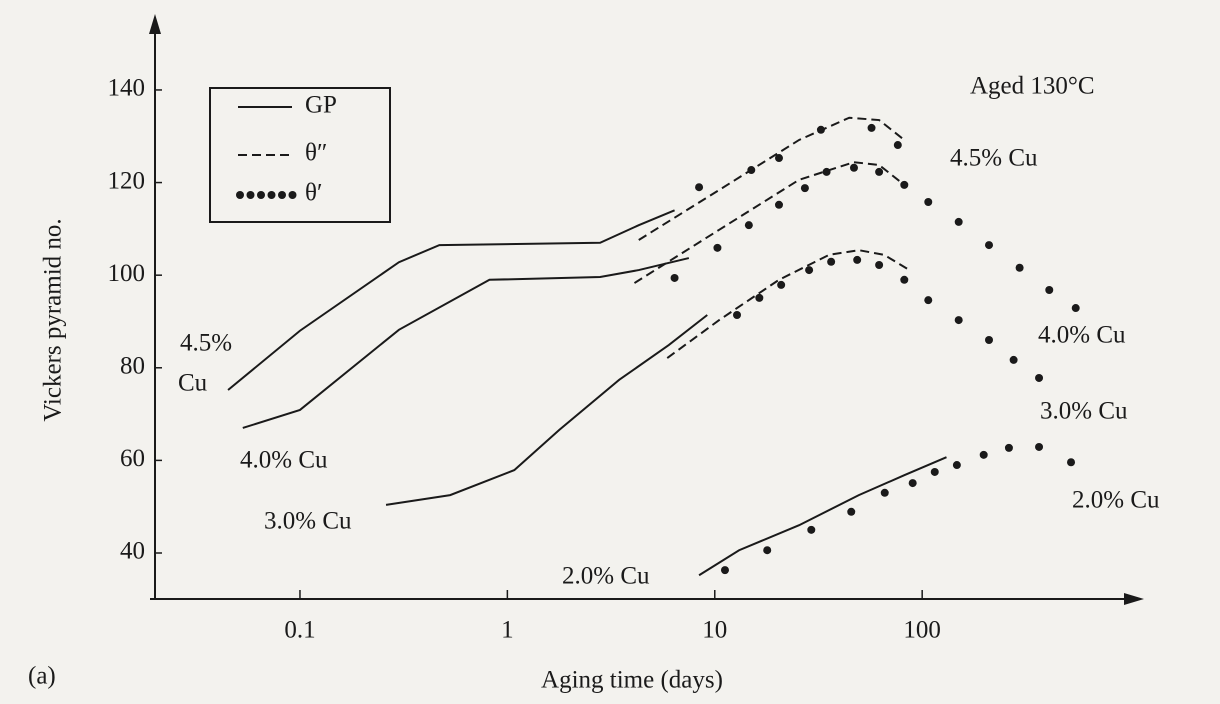 The width and height of the screenshot is (1220, 704). What do you see at coordinates (193, 383) in the screenshot?
I see `curve-label: Cu` at bounding box center [193, 383].